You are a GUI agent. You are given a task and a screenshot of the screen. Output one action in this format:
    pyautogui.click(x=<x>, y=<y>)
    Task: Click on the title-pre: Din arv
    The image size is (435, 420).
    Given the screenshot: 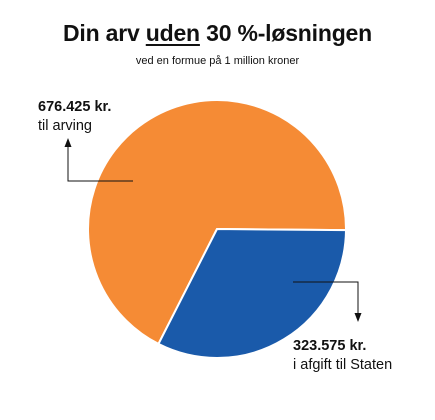 What is the action you would take?
    pyautogui.click(x=104, y=33)
    